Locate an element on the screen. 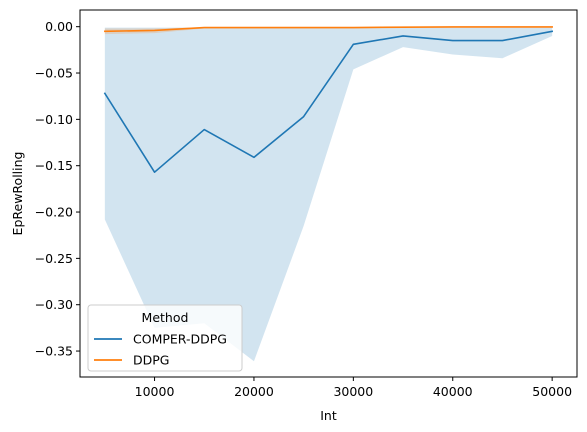  legend-entries: COMPER-DDPG DDPG is located at coordinates (160, 350).